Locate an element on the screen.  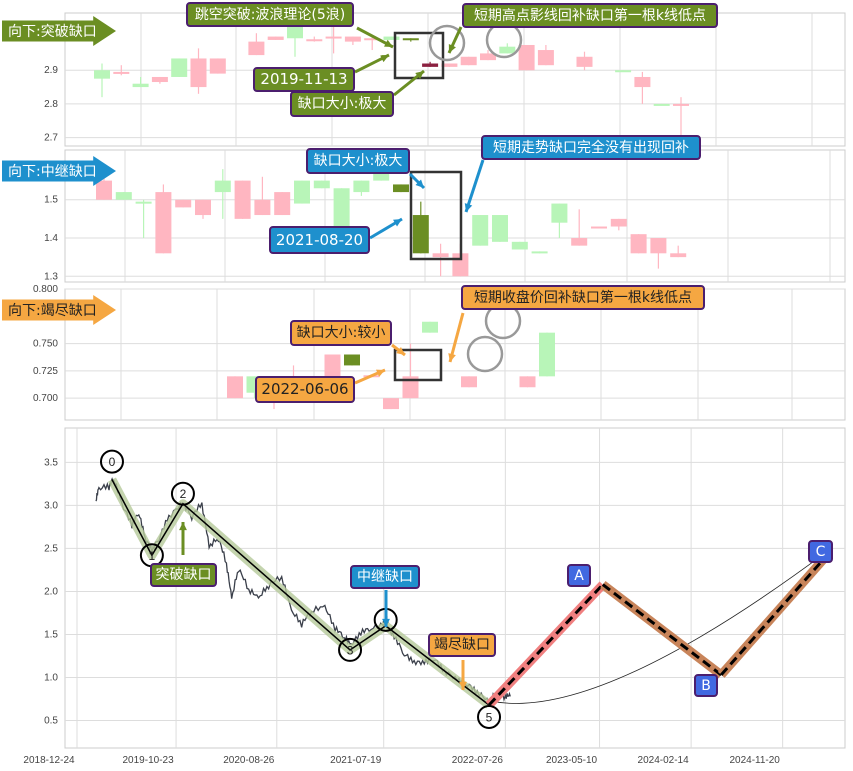
y-tick-label: 0.800 is located at coordinates (45, 289).